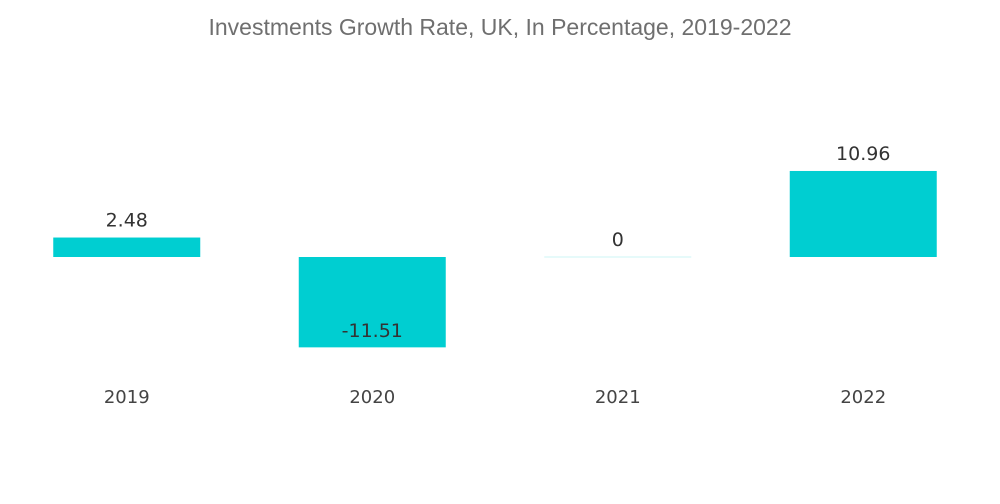 This screenshot has height=504, width=1000. What do you see at coordinates (372, 331) in the screenshot?
I see `value-label-2020: -11.51` at bounding box center [372, 331].